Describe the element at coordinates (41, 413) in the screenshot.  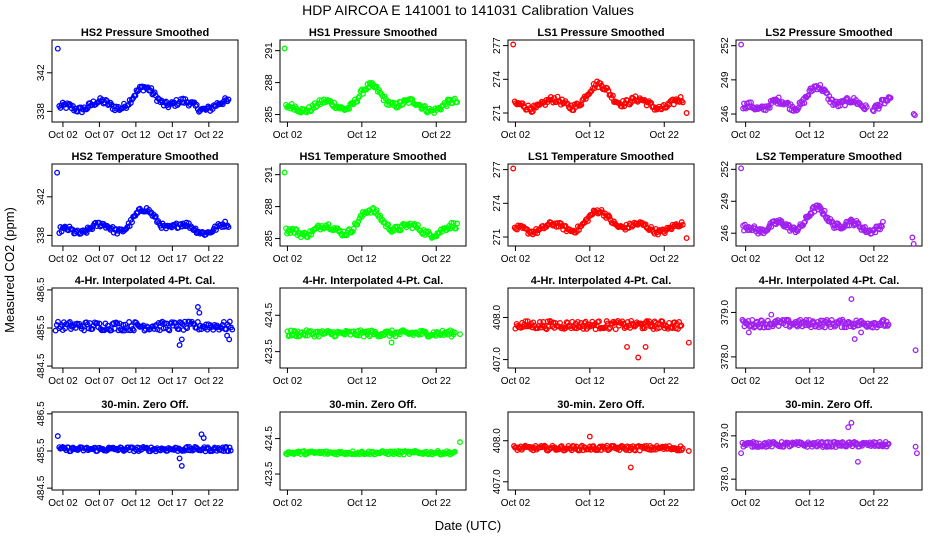
I see `y-tick-label: 486.5` at that location.